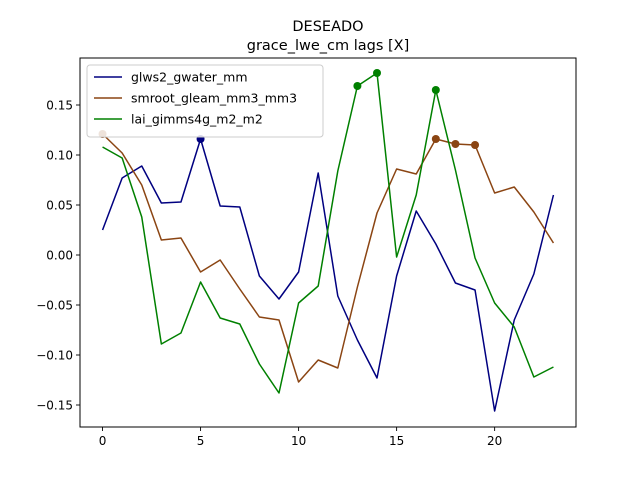 This screenshot has width=640, height=480. I want to click on y-axis: −0.15 −0.10 −0.05 0.00 0.05 0.10 0.15, so click(58, 255).